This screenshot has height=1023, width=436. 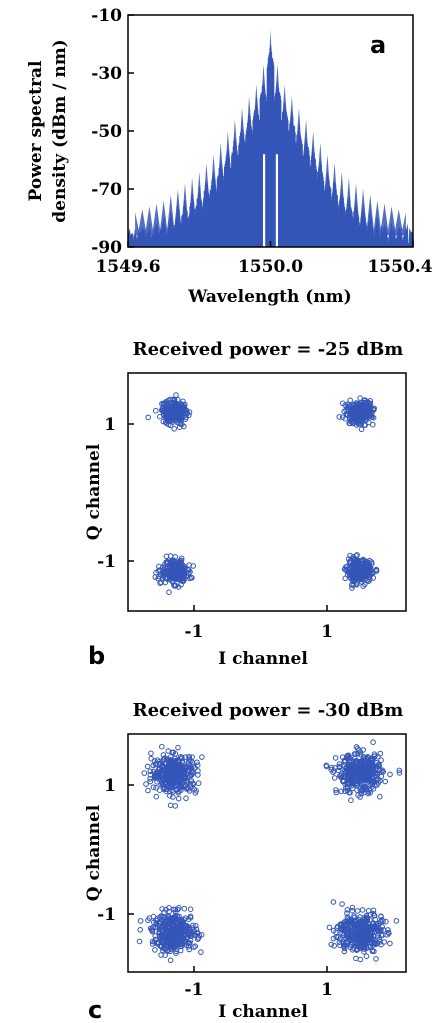 I want to click on x-tick-label: -1, so click(x=194, y=632).